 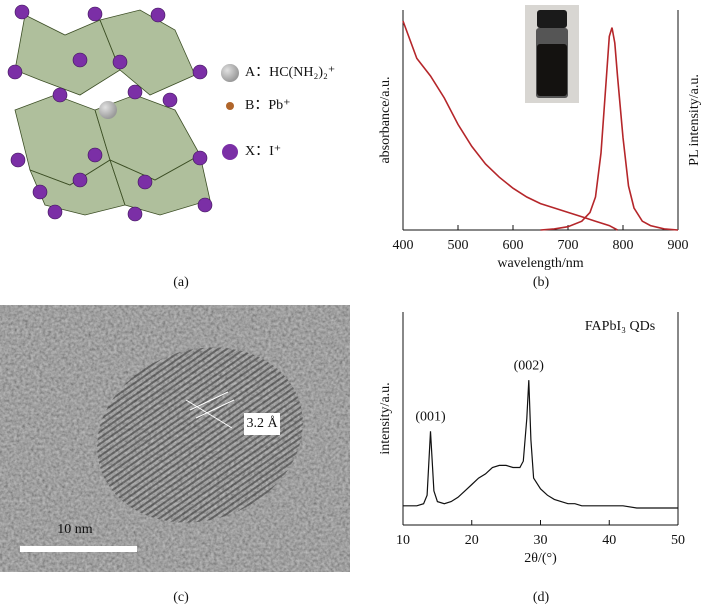 I want to click on y-axis-label: absorbance/a.u., so click(x=385, y=119).